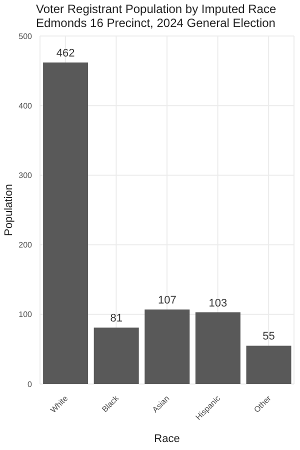 This screenshot has width=300, height=450. Describe the element at coordinates (268, 336) in the screenshot. I see `data-label: 55` at that location.